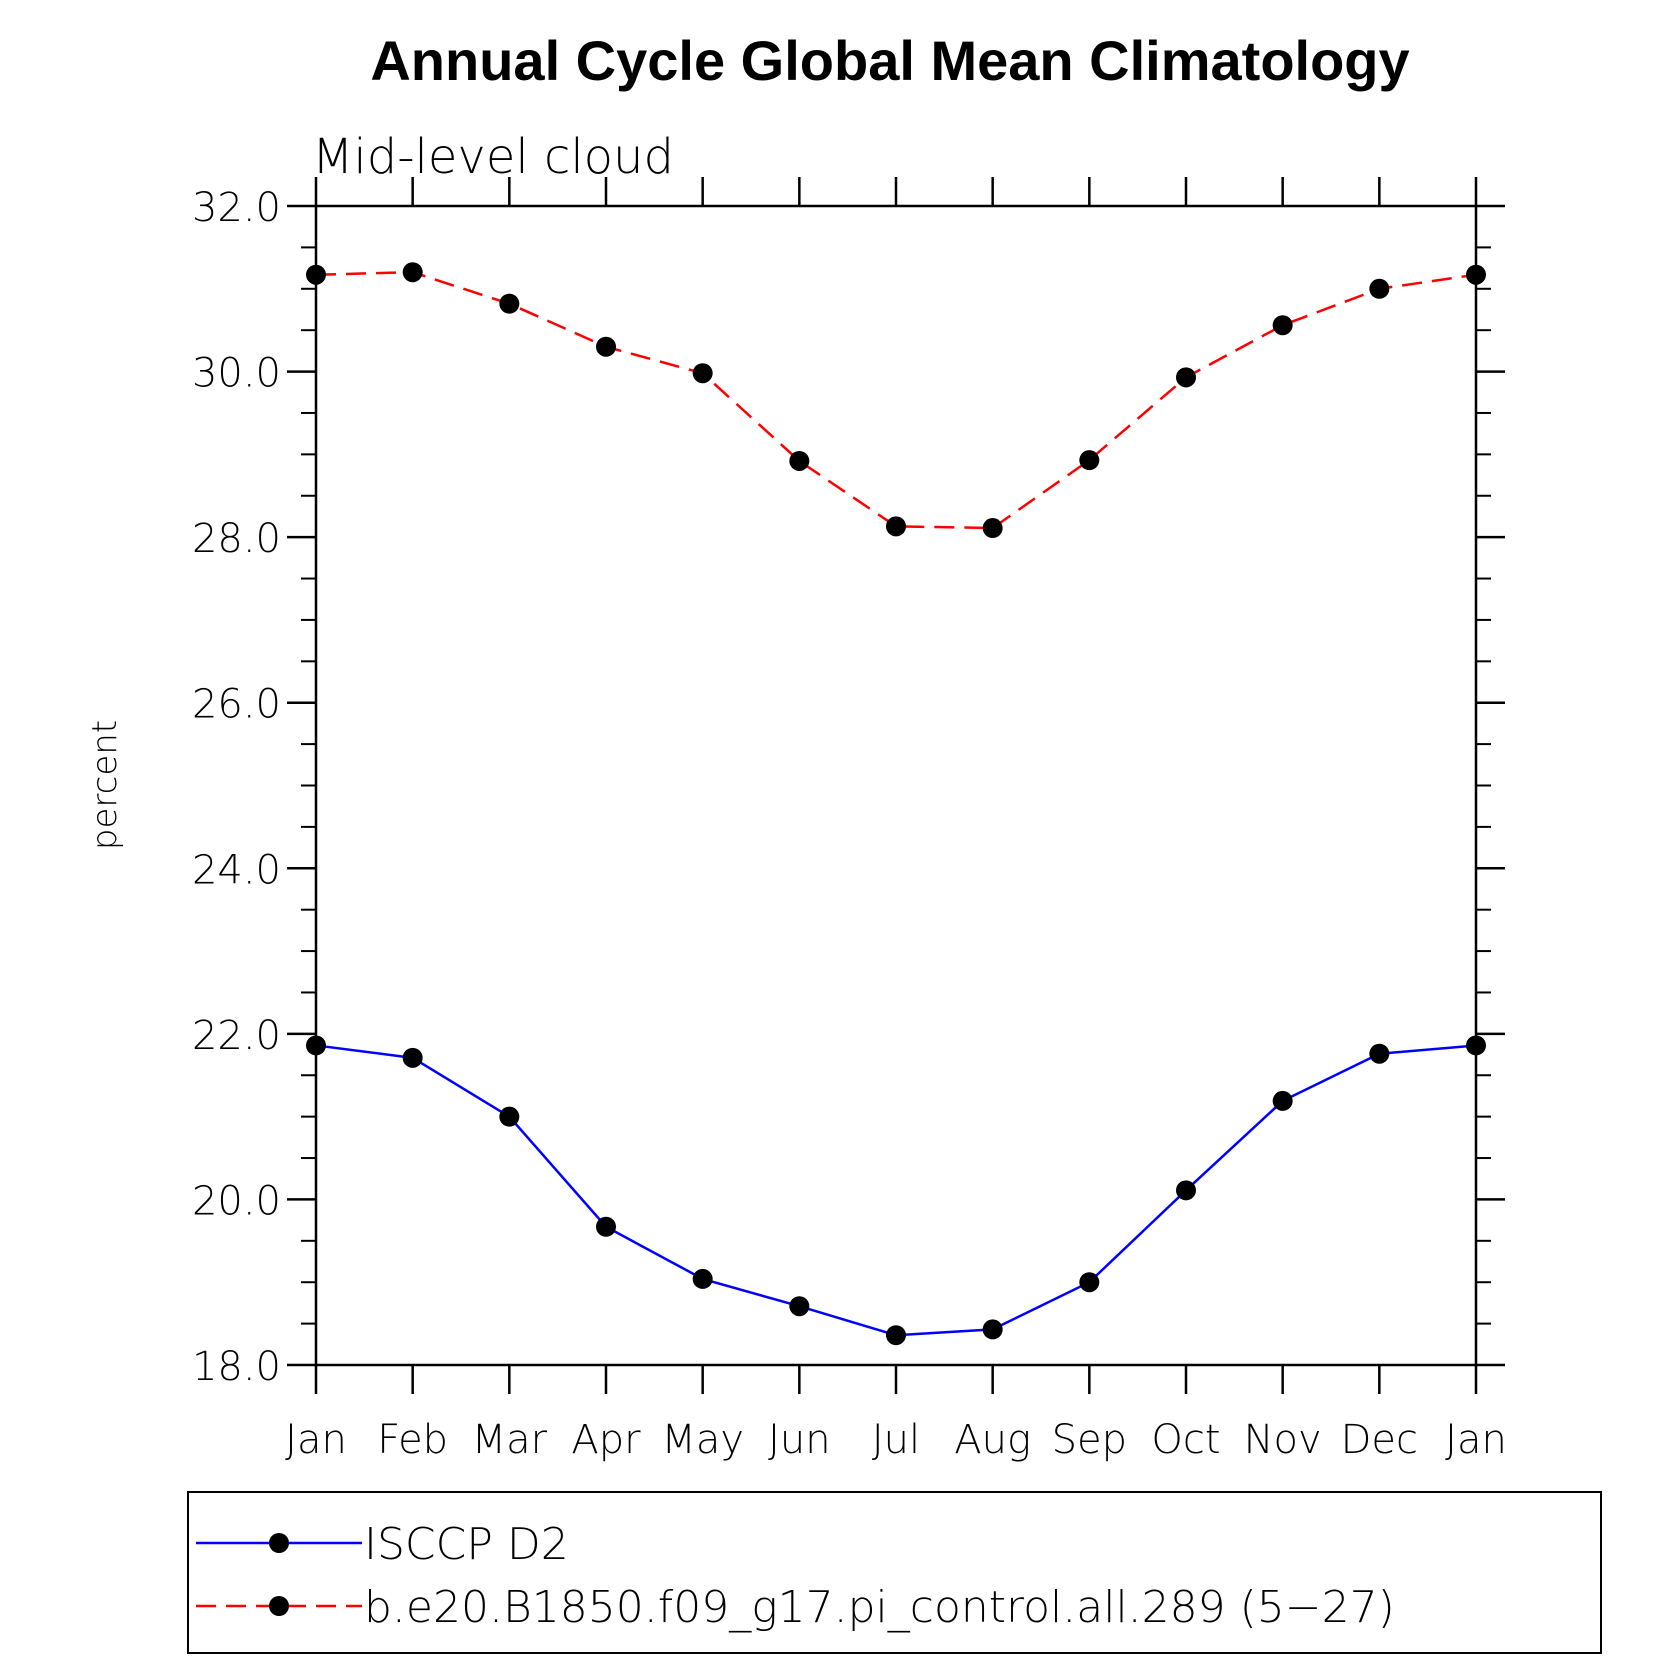 The height and width of the screenshot is (1674, 1674). Describe the element at coordinates (493, 157) in the screenshot. I see `chart-subtitle: Mid-level cloud` at that location.